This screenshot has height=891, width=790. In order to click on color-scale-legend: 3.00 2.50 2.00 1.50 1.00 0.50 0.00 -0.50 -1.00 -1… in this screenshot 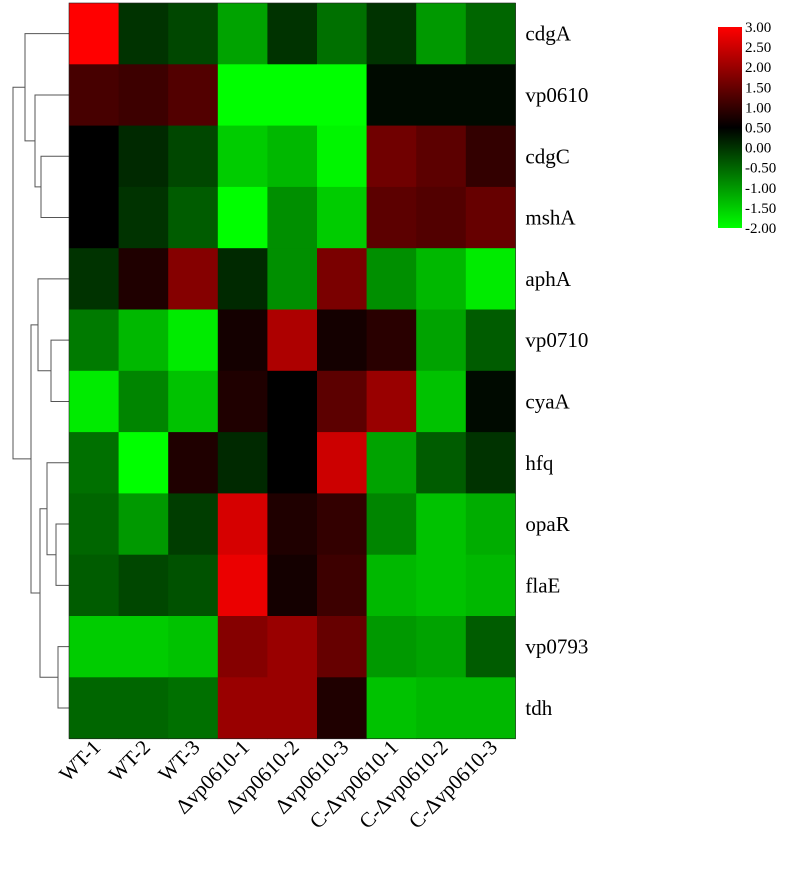, I will do `click(747, 128)`.